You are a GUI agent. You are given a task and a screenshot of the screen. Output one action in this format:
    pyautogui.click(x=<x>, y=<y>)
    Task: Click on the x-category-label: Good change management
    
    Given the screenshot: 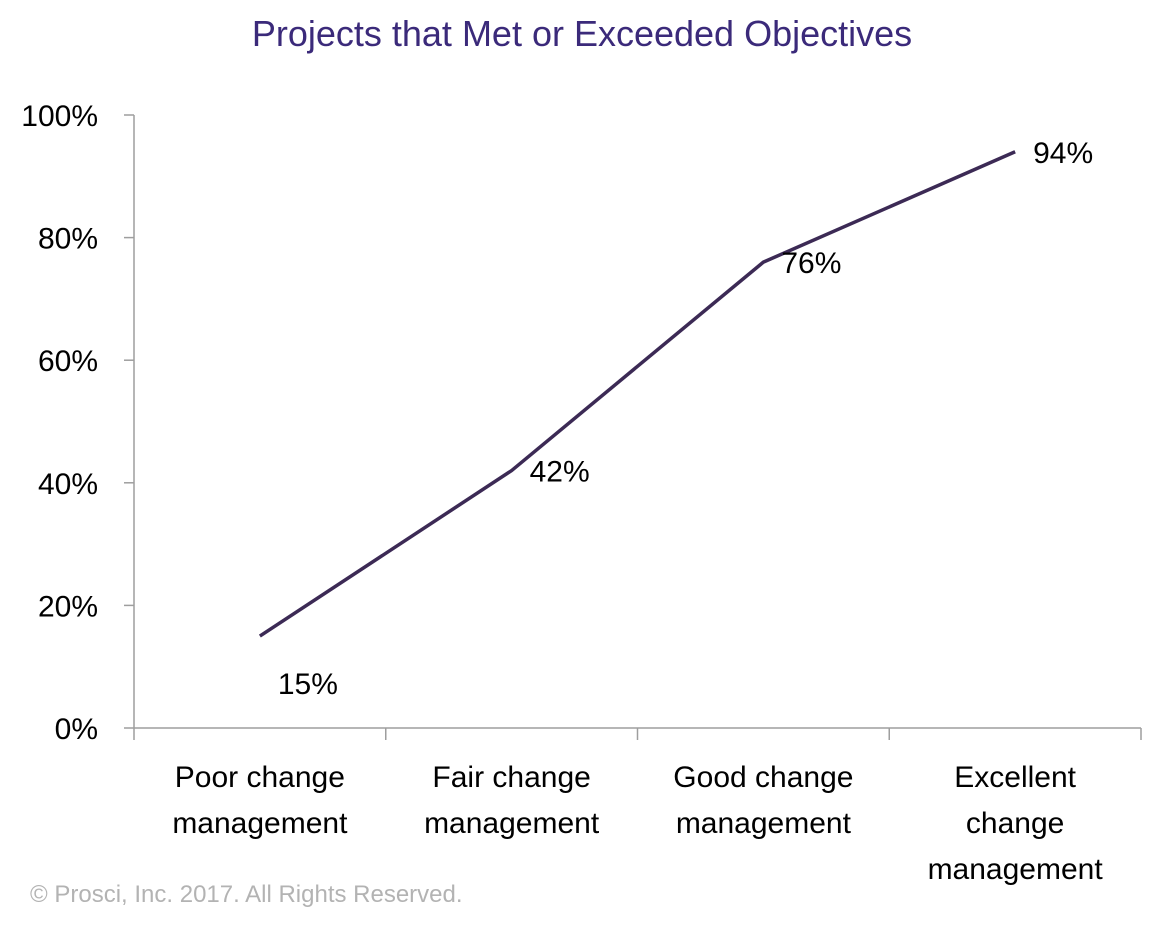 What is the action you would take?
    pyautogui.click(x=763, y=800)
    